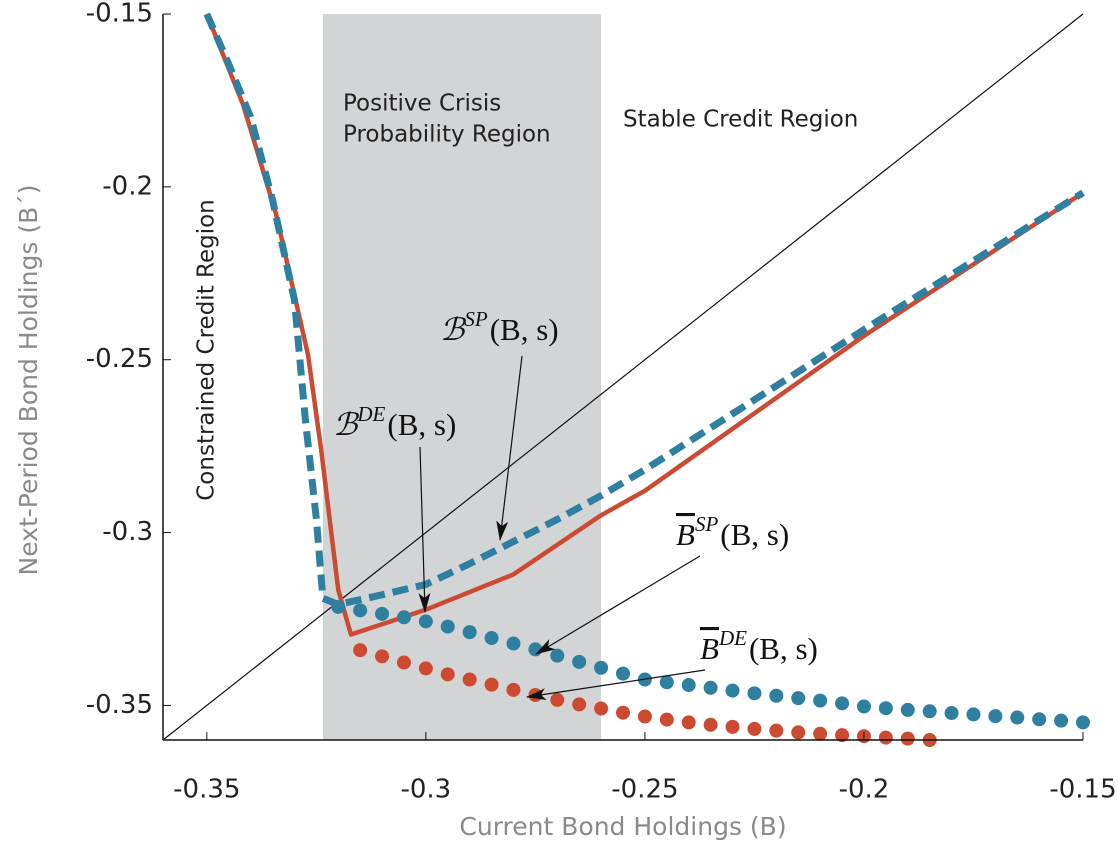 The image size is (1118, 848). I want to click on annotation: BSP(B, s), so click(732, 532).